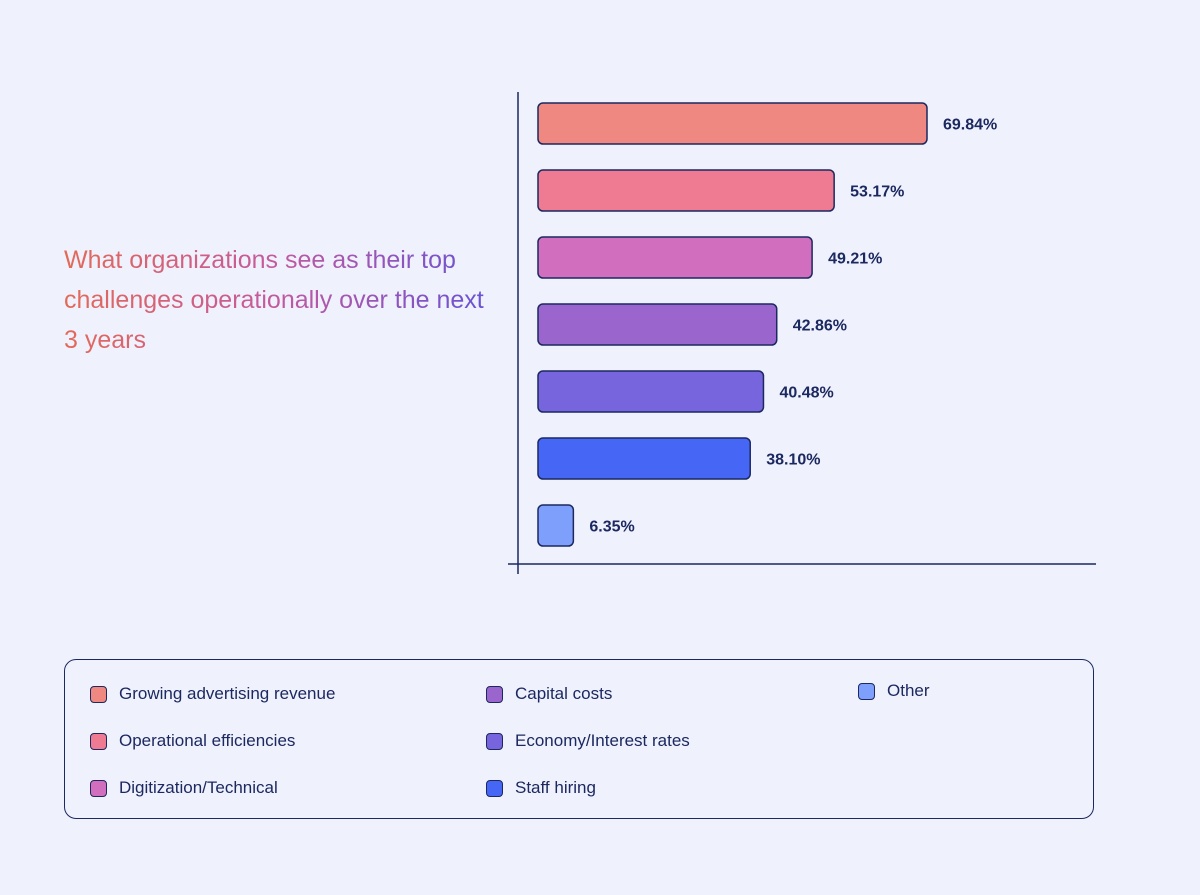 This screenshot has width=1200, height=895. I want to click on bar-growing-advertising-revenue, so click(732, 123).